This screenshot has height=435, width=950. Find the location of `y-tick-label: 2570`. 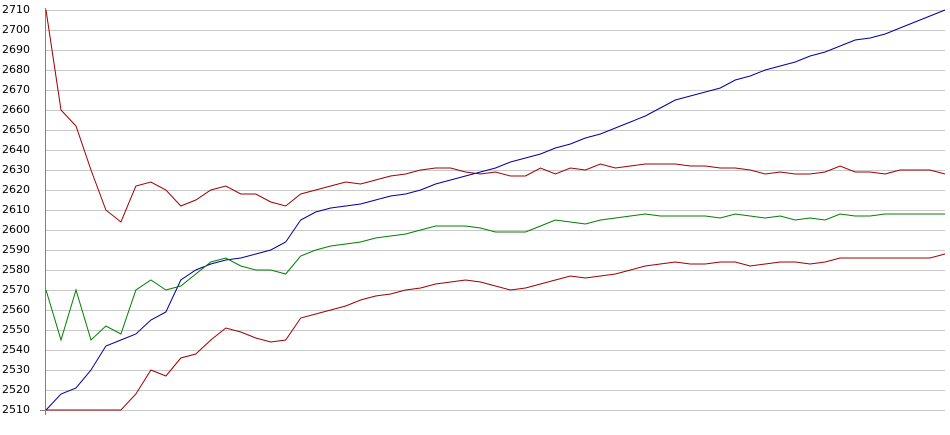

y-tick-label: 2570 is located at coordinates (16, 289).